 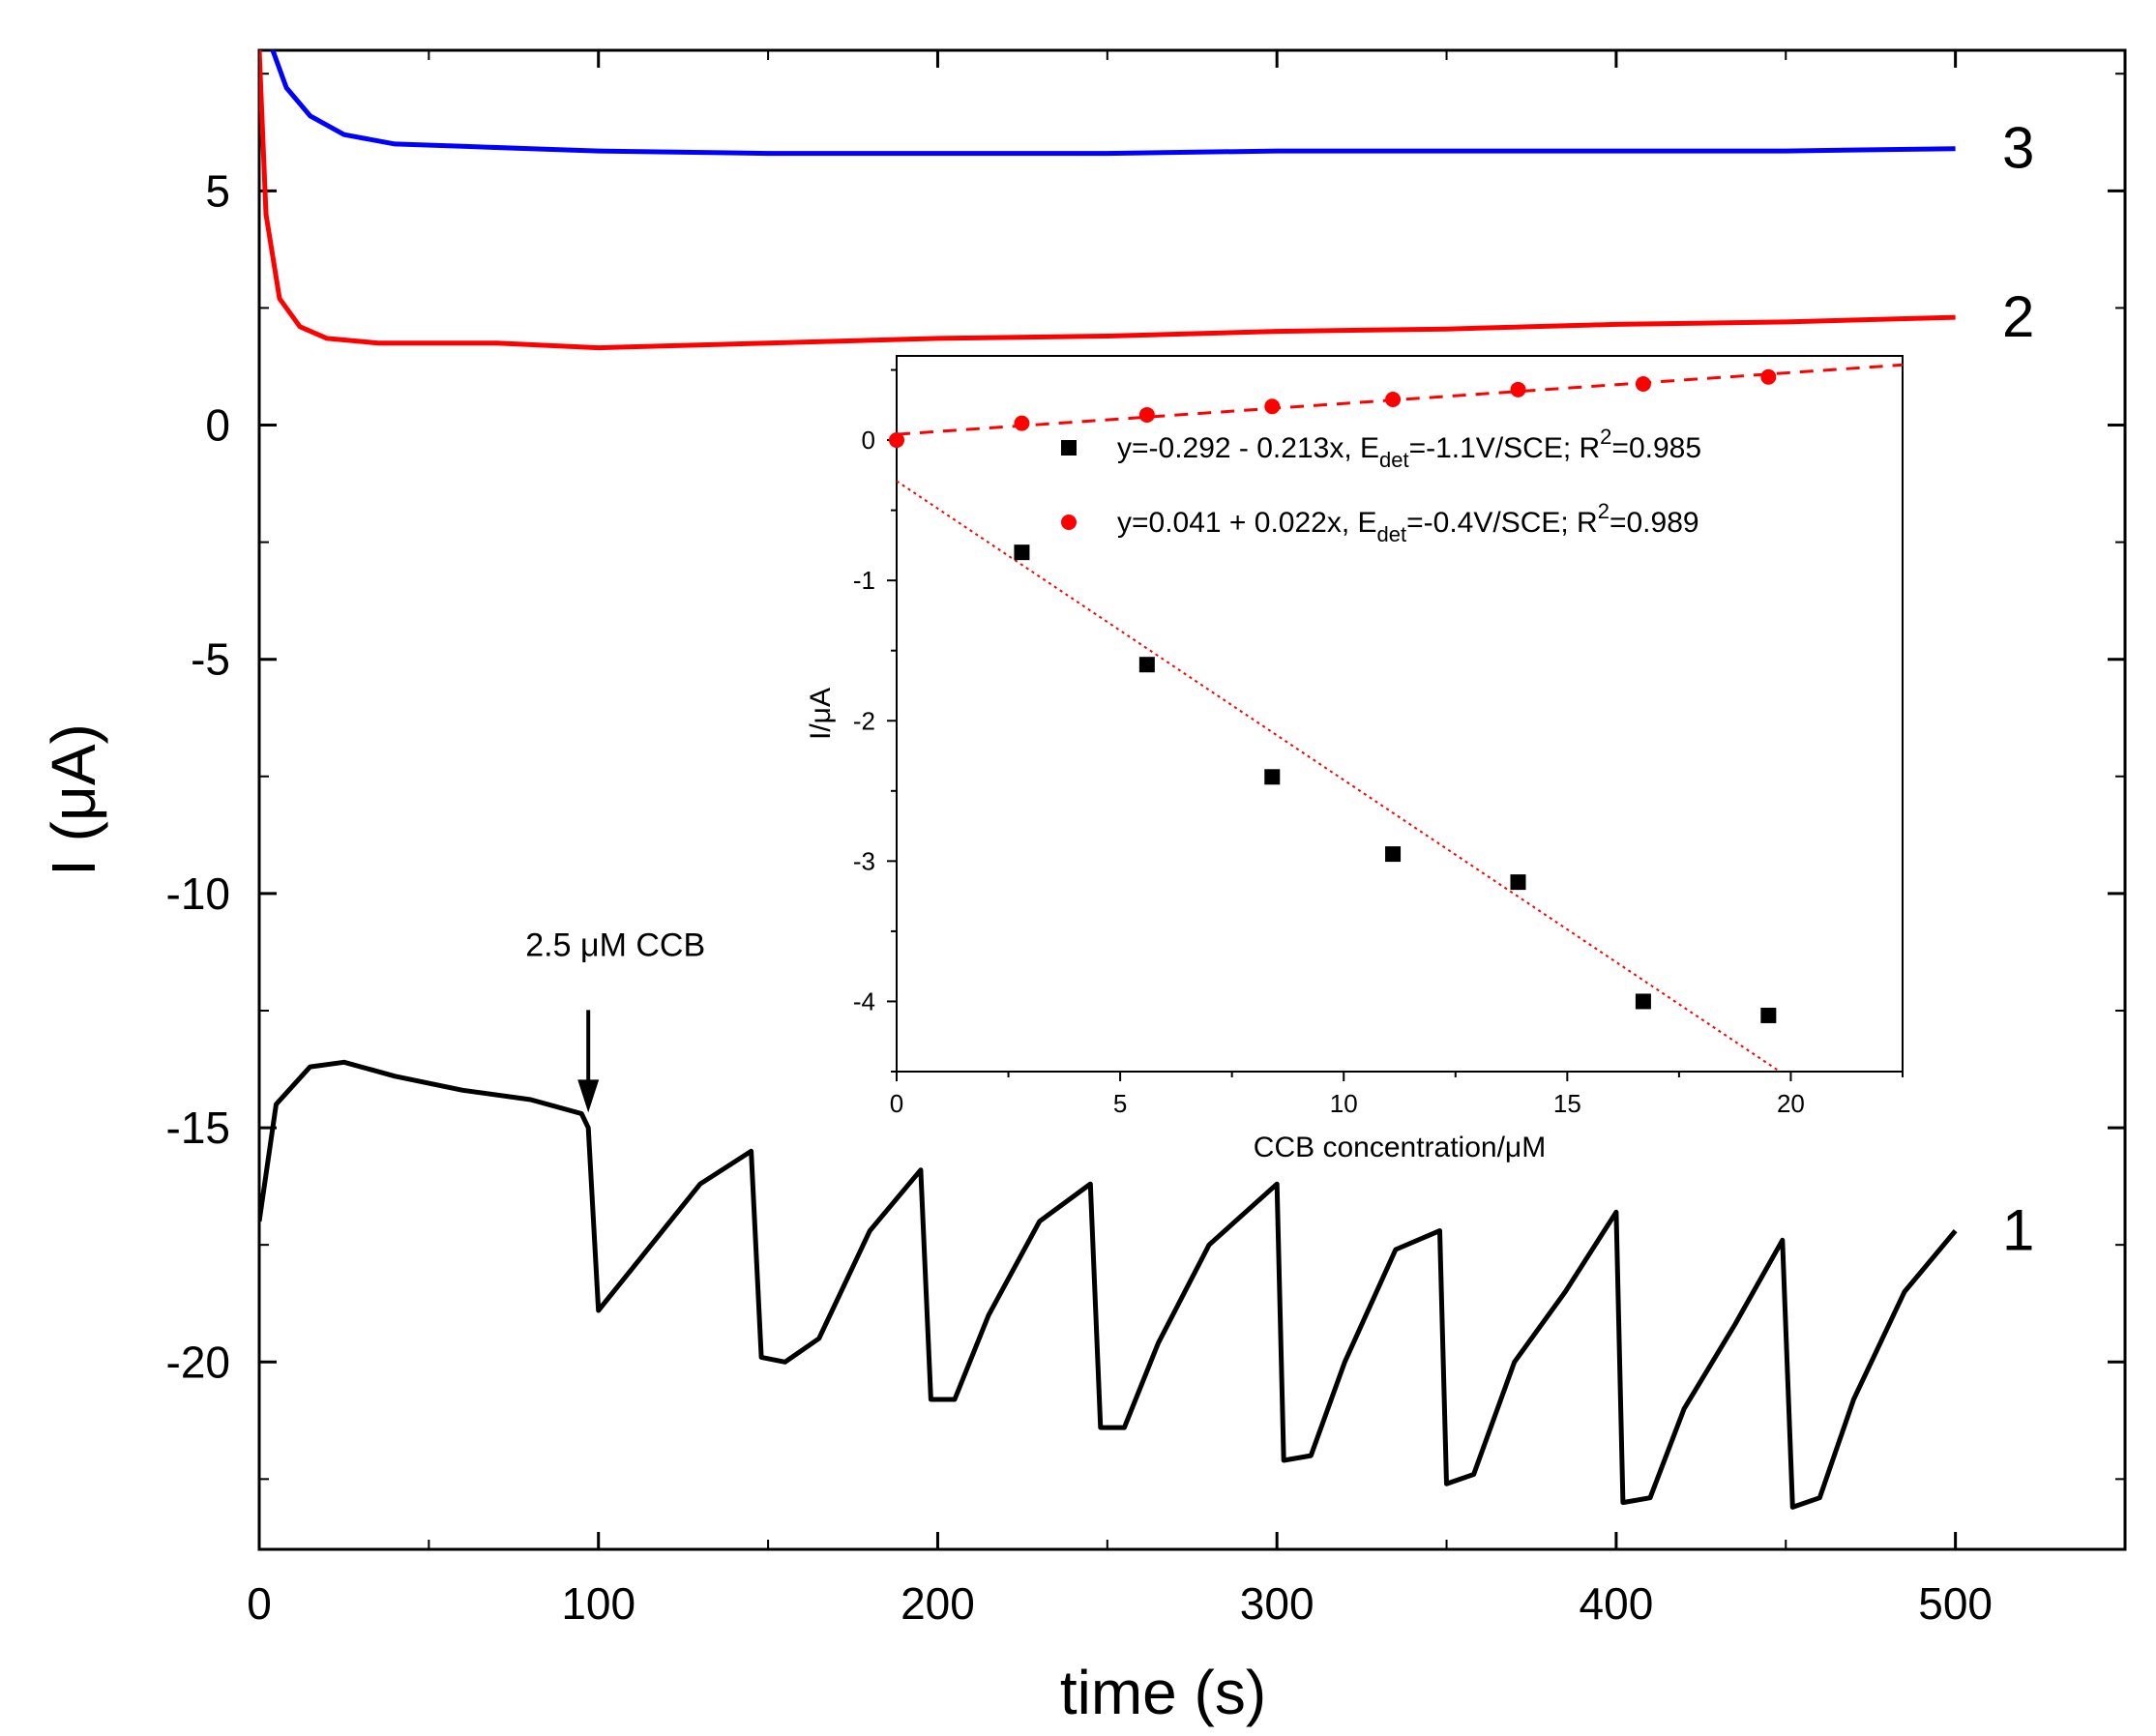 What do you see at coordinates (1344, 1103) in the screenshot?
I see `inset-x-tick-label: 10` at bounding box center [1344, 1103].